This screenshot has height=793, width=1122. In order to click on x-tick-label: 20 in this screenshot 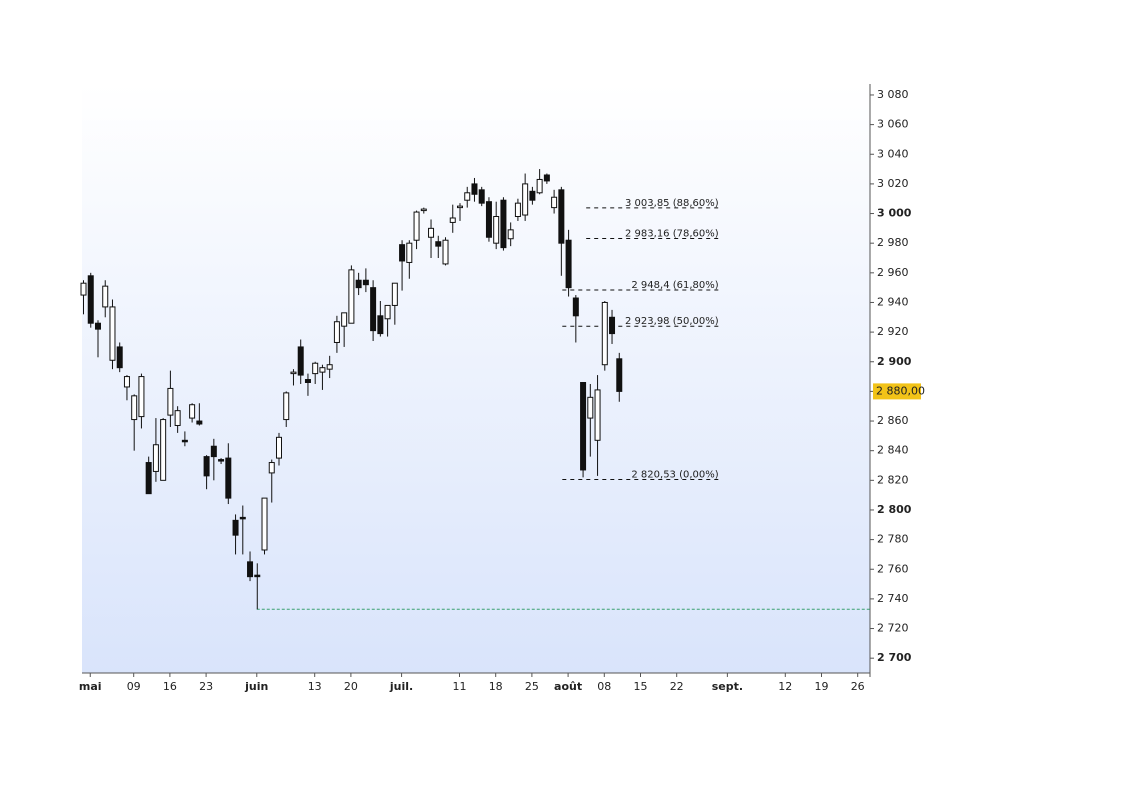, I will do `click(351, 686)`.